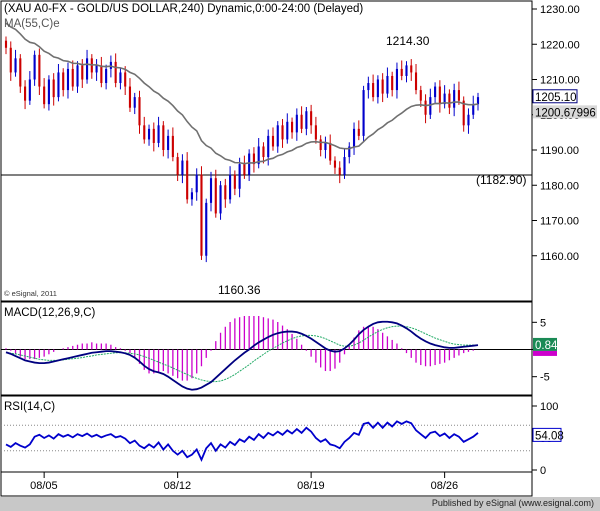 The image size is (600, 511). I want to click on xtick-label: 08/05, so click(44, 486).